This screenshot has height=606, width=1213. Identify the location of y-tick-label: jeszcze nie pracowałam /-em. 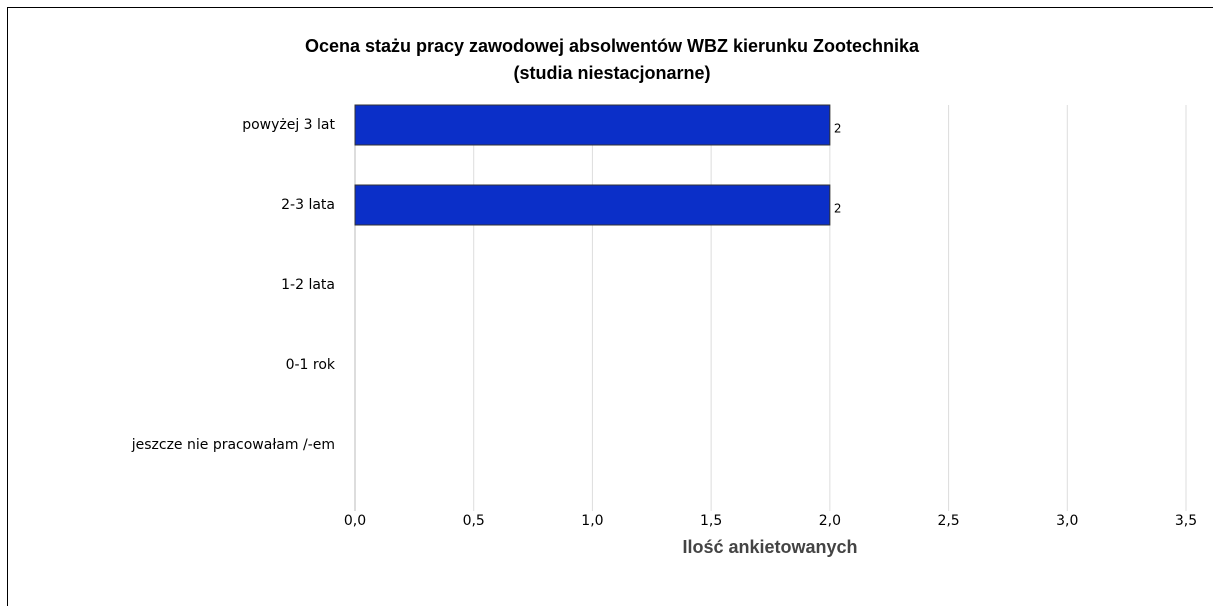
(233, 445).